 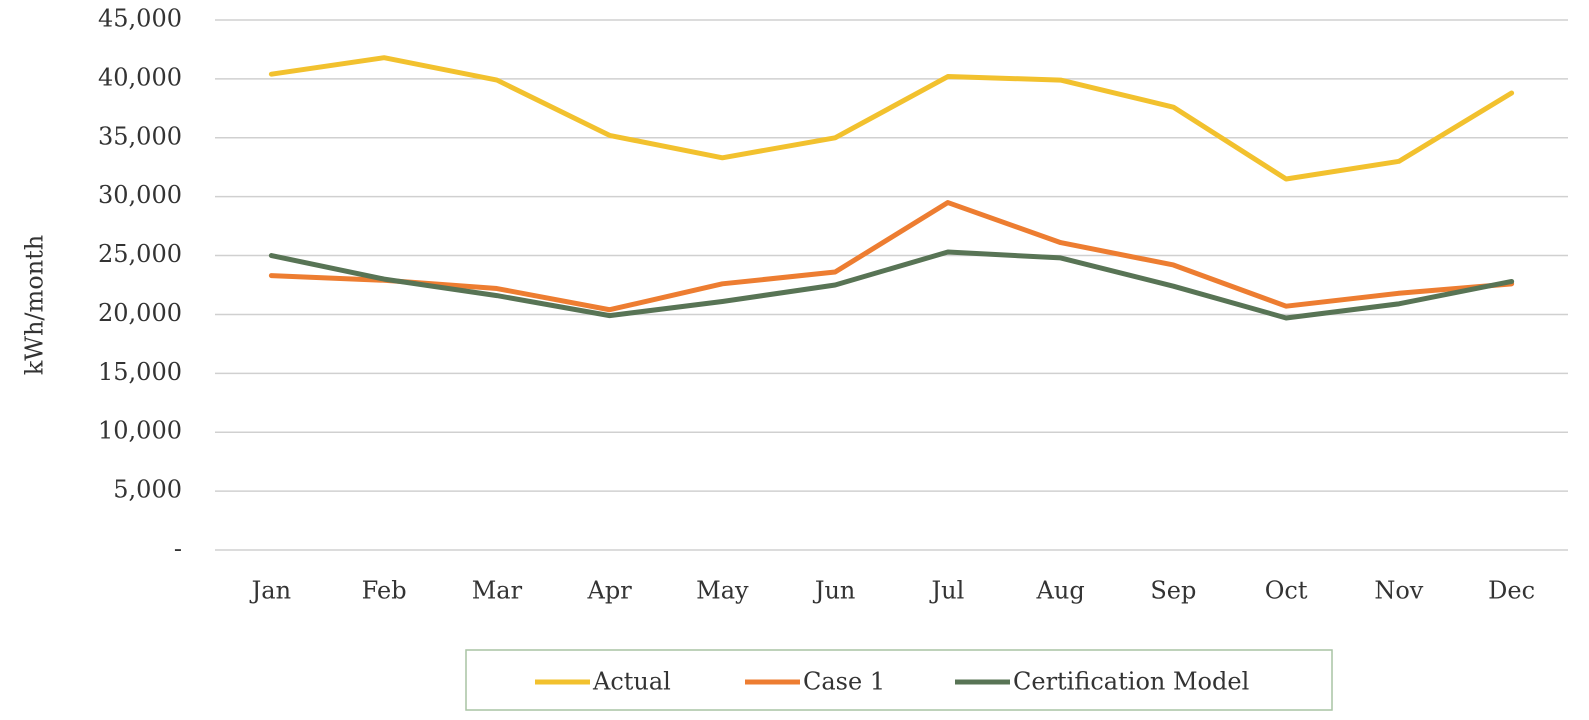 I want to click on x-tick-label: Jan, so click(x=270, y=591).